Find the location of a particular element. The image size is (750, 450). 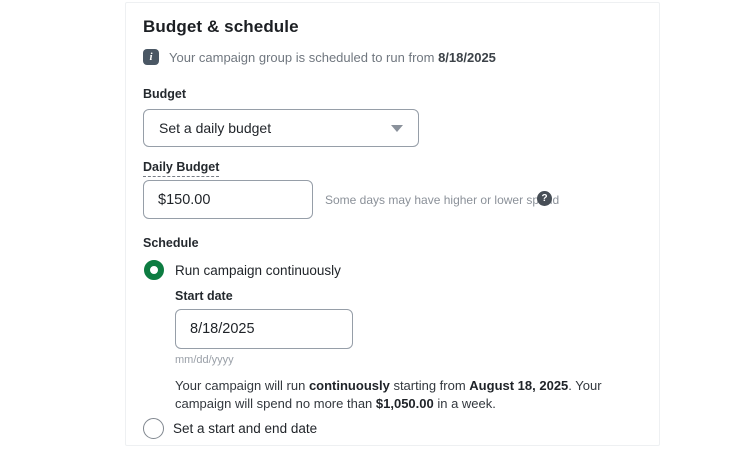

daily-budget-label: Daily Budget is located at coordinates (181, 168).